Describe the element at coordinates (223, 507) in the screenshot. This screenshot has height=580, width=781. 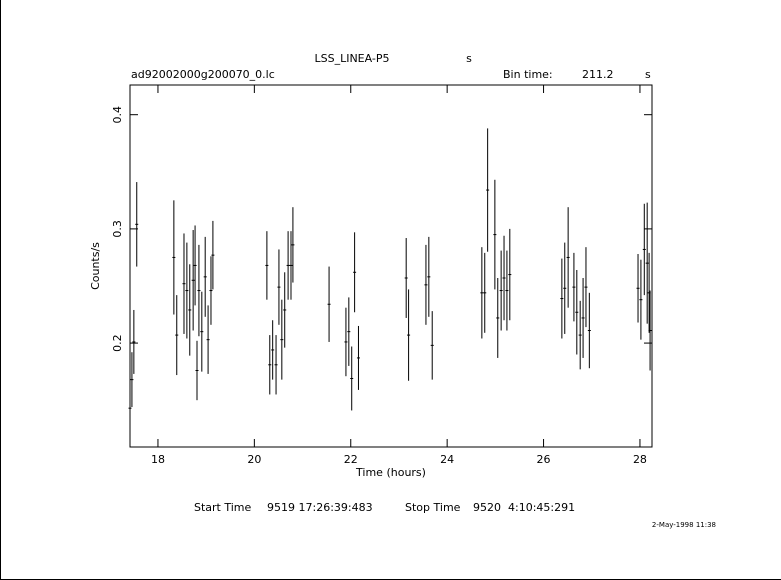
I see `start-label: Start Time` at that location.